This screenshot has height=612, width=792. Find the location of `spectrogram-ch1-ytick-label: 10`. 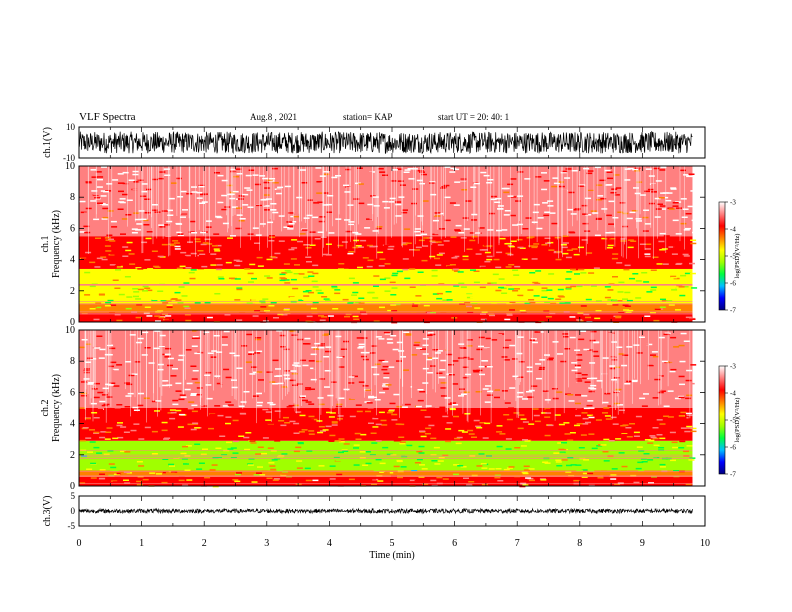

spectrogram-ch1-ytick-label: 10 is located at coordinates (70, 166).